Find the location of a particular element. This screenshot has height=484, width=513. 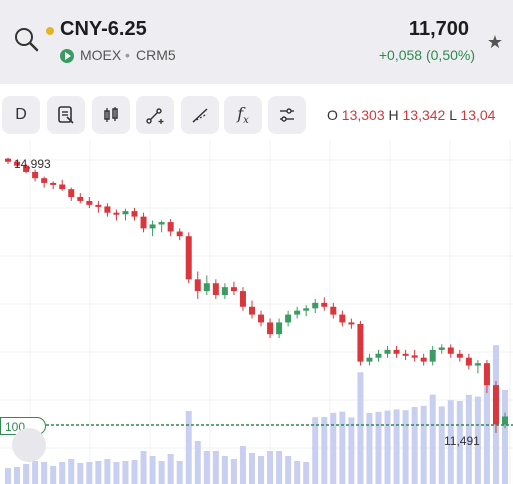

timeframe-button: D is located at coordinates (21, 115).